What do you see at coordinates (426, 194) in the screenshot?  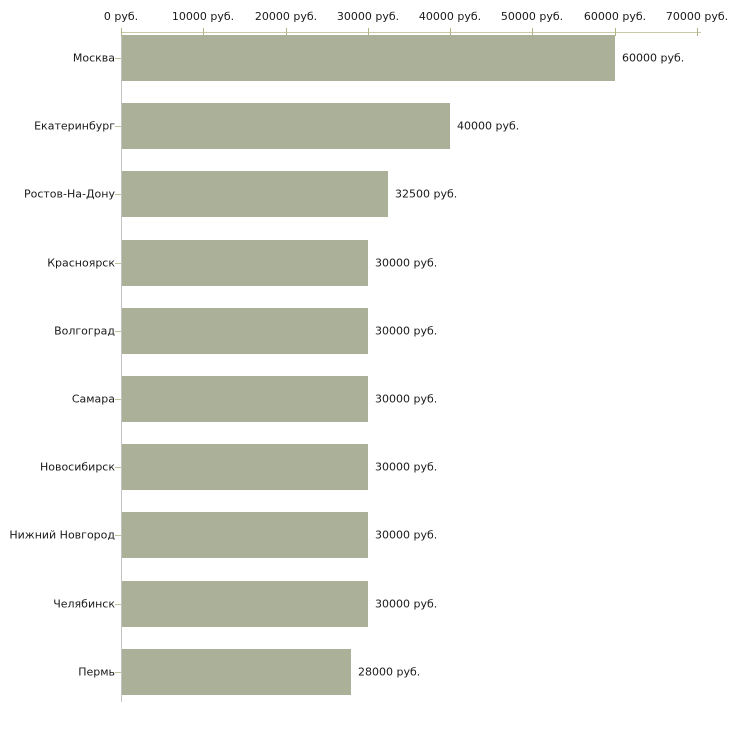 I see `value-label: 32500 руб.` at bounding box center [426, 194].